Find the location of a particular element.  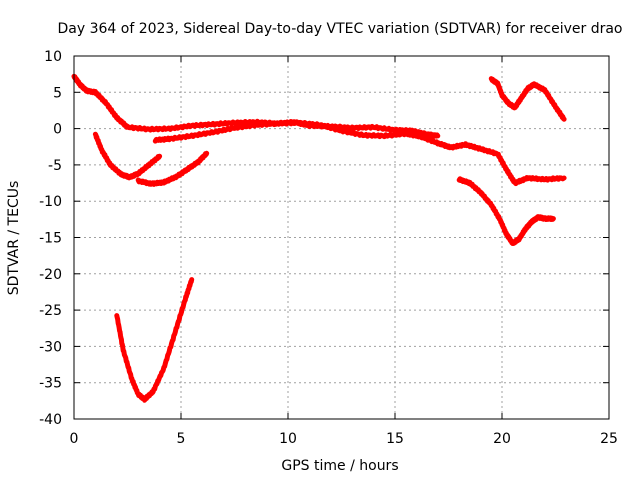

series-line-track-g is located at coordinates (527, 99).